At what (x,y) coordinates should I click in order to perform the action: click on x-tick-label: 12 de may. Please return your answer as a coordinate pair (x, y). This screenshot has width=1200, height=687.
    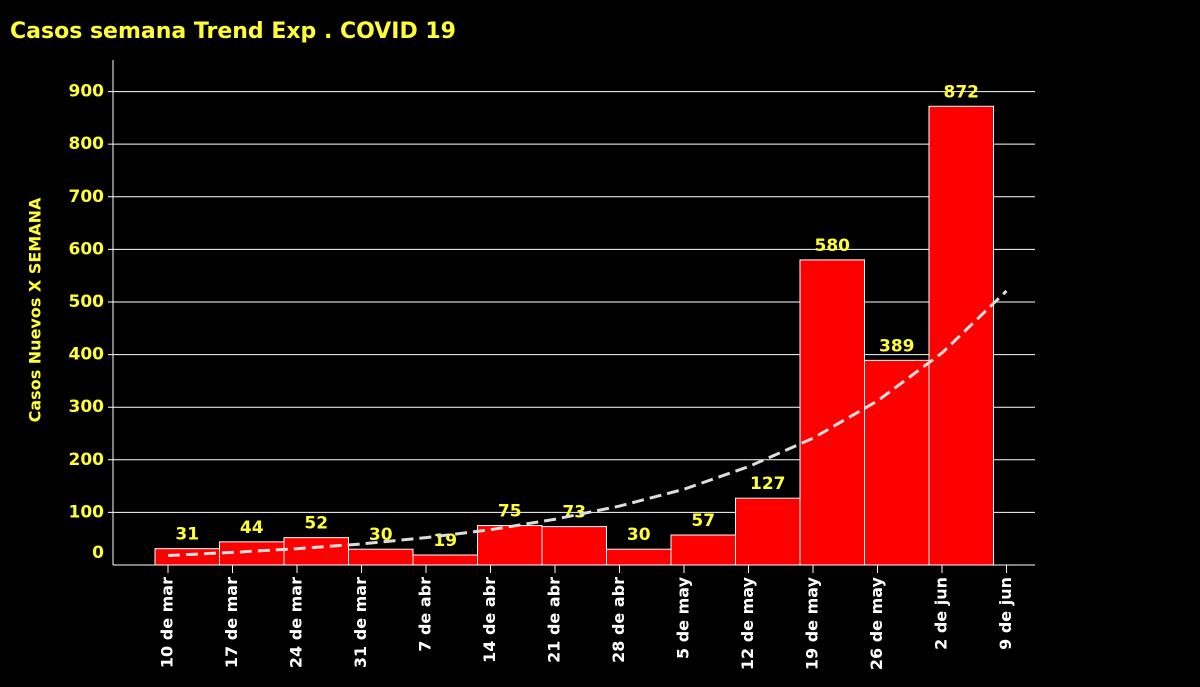
    Looking at the image, I should click on (747, 623).